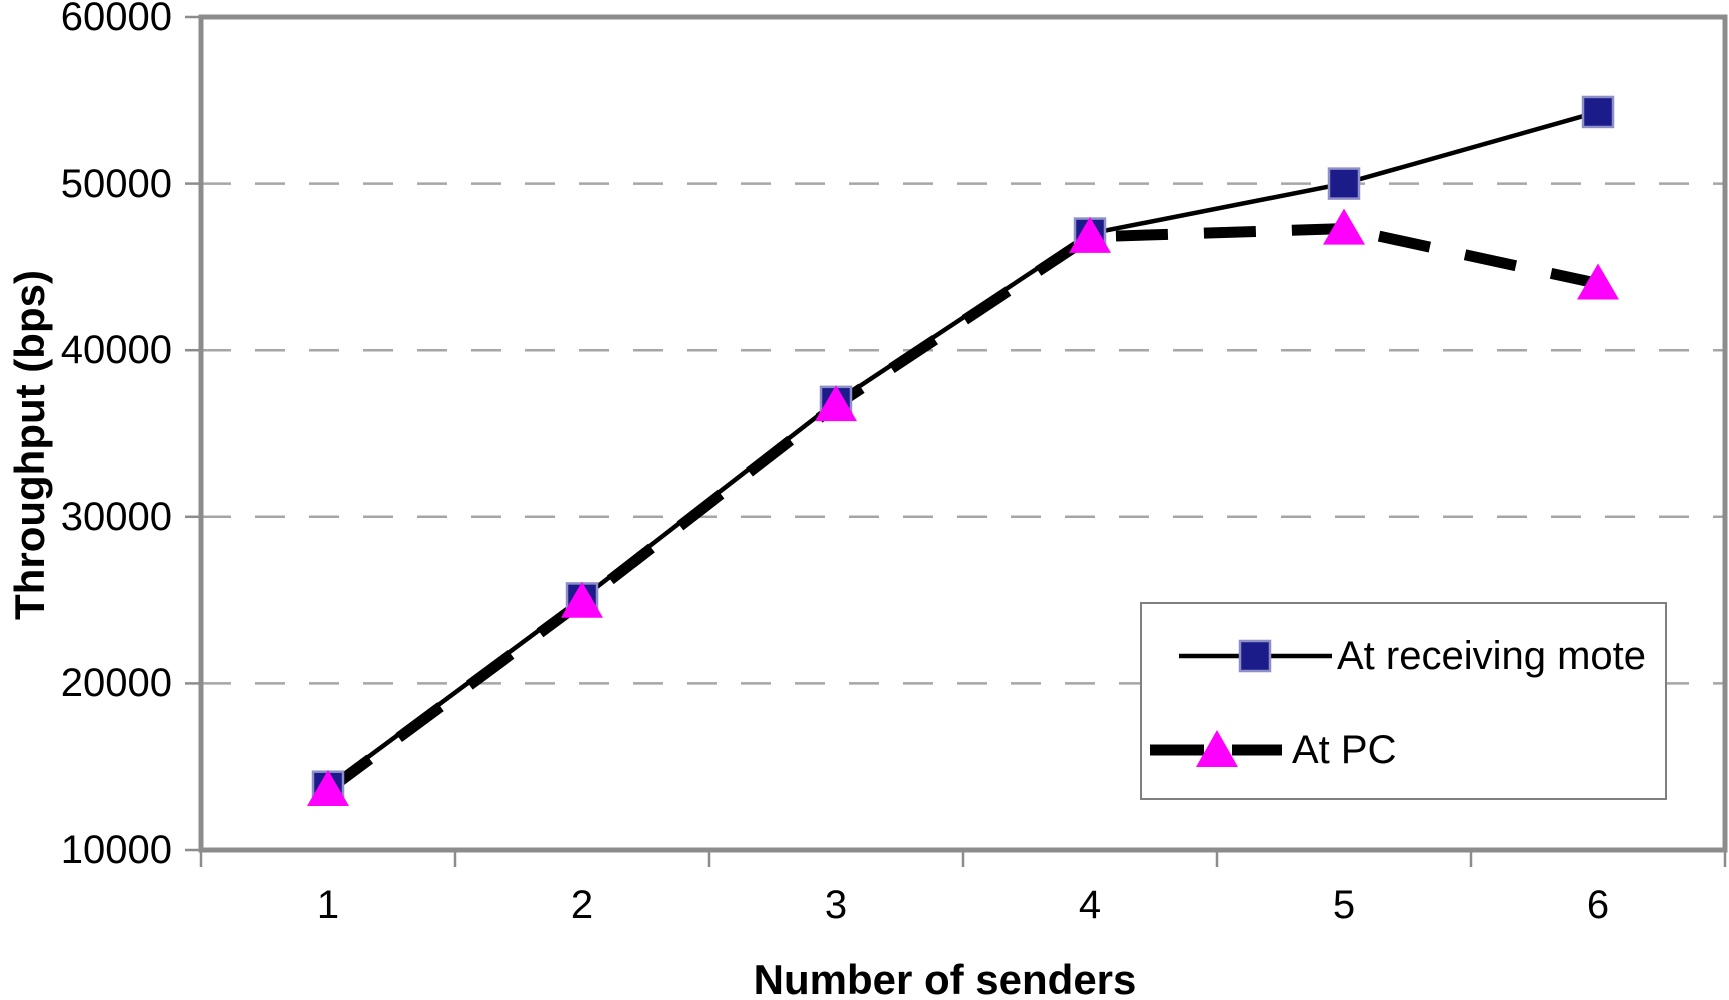 This screenshot has width=1729, height=1000. What do you see at coordinates (1403, 701) in the screenshot?
I see `legend-box: At receiving mote At PC` at bounding box center [1403, 701].